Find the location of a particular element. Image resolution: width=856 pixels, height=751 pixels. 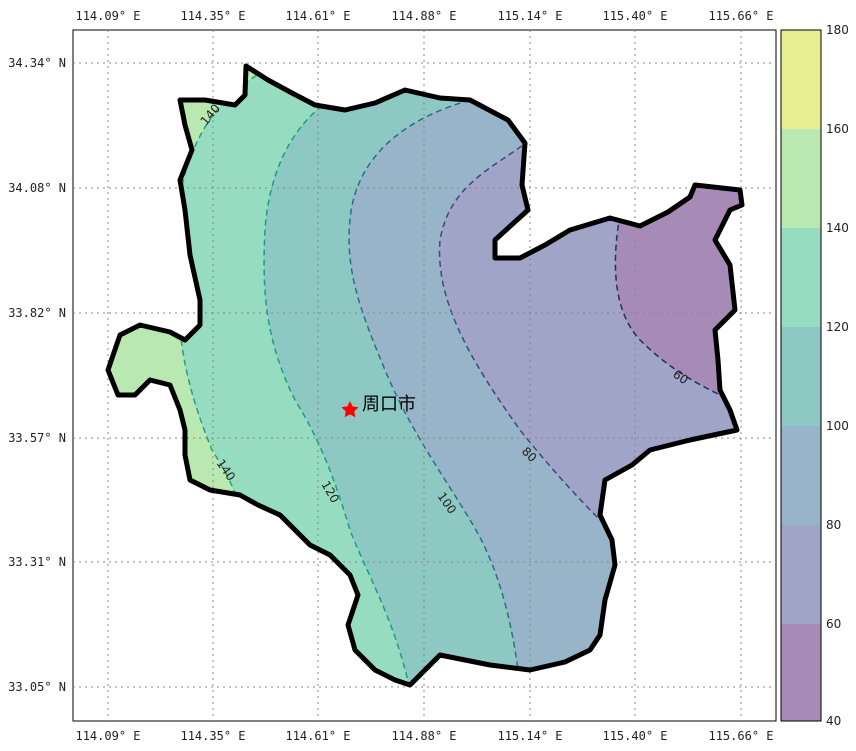

lon-tick-bottom-6: 115.40° E is located at coordinates (634, 736).